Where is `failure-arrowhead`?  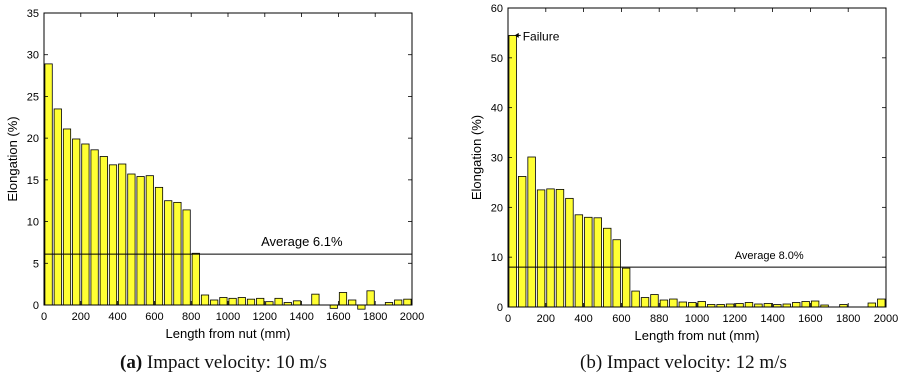 failure-arrowhead is located at coordinates (516, 35).